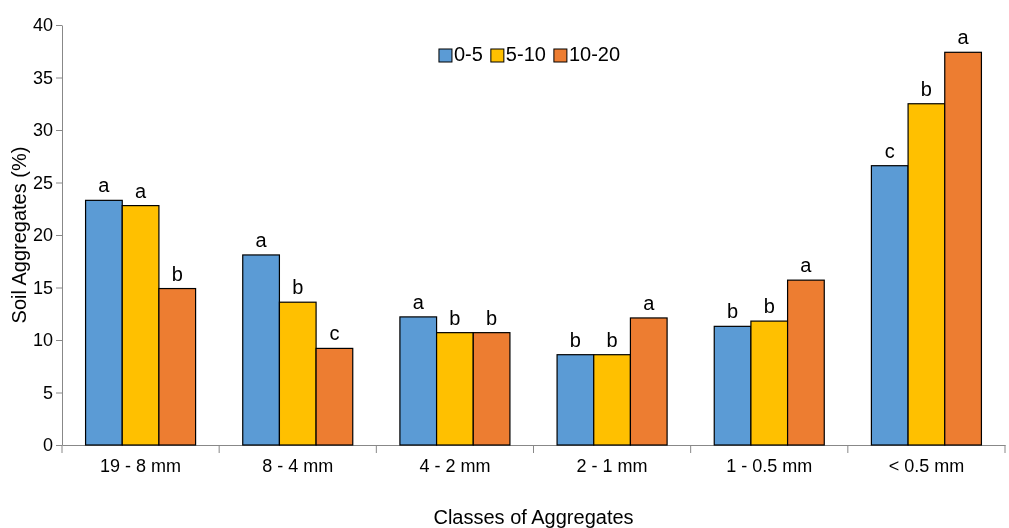 The height and width of the screenshot is (528, 1009). Describe the element at coordinates (298, 465) in the screenshot. I see `x-tick-label: 8 - 4 mm` at that location.